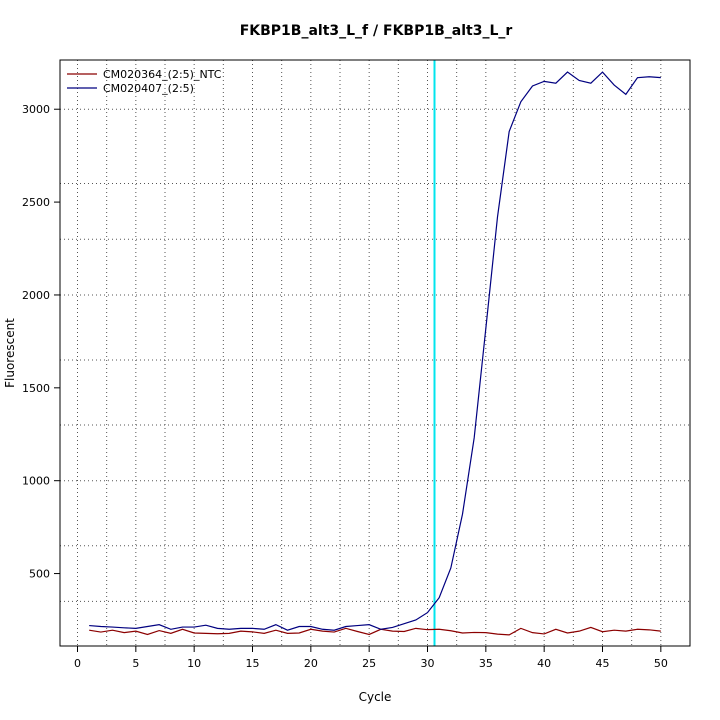  What do you see at coordinates (375, 697) in the screenshot?
I see `x-axis-label: Cycle` at bounding box center [375, 697].